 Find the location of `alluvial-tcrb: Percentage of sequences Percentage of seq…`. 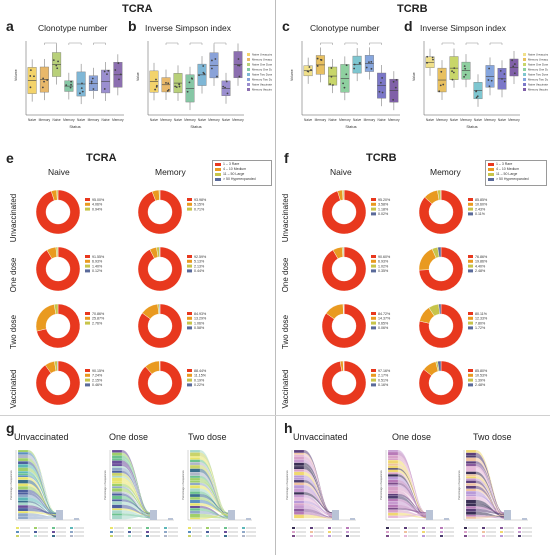

alluvial-tcrb: Percentage of sequences Percentage of seq… is located at coordinates (408, 493).